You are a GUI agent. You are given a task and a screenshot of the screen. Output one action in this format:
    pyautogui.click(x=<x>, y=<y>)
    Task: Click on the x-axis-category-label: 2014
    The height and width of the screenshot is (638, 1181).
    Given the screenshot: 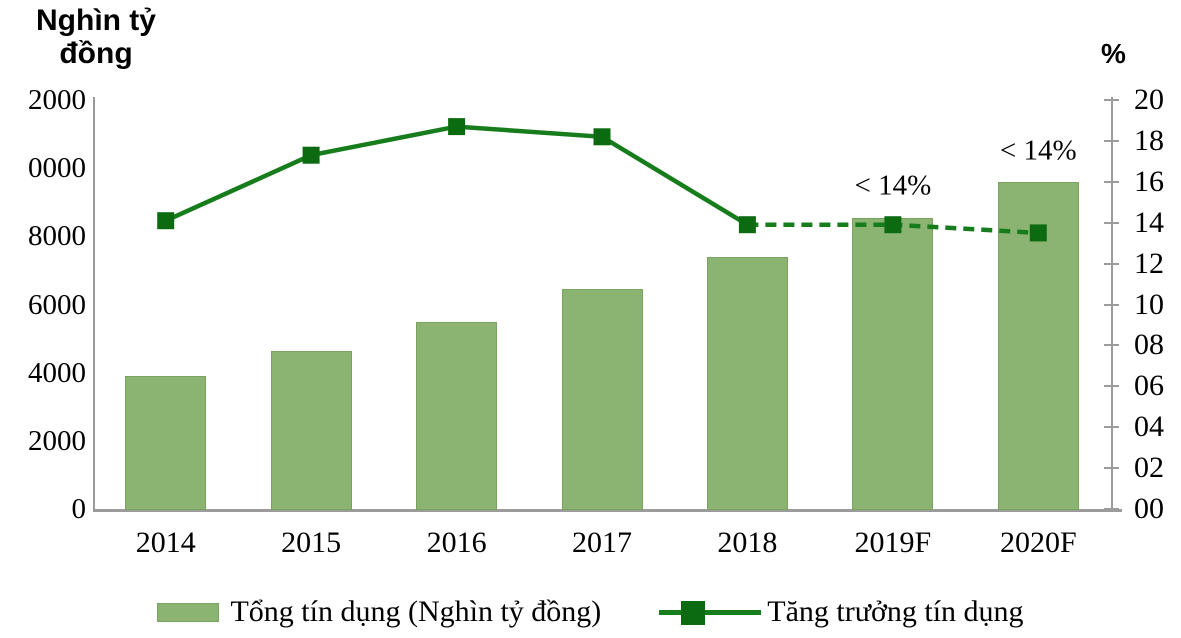 What is the action you would take?
    pyautogui.click(x=165, y=542)
    